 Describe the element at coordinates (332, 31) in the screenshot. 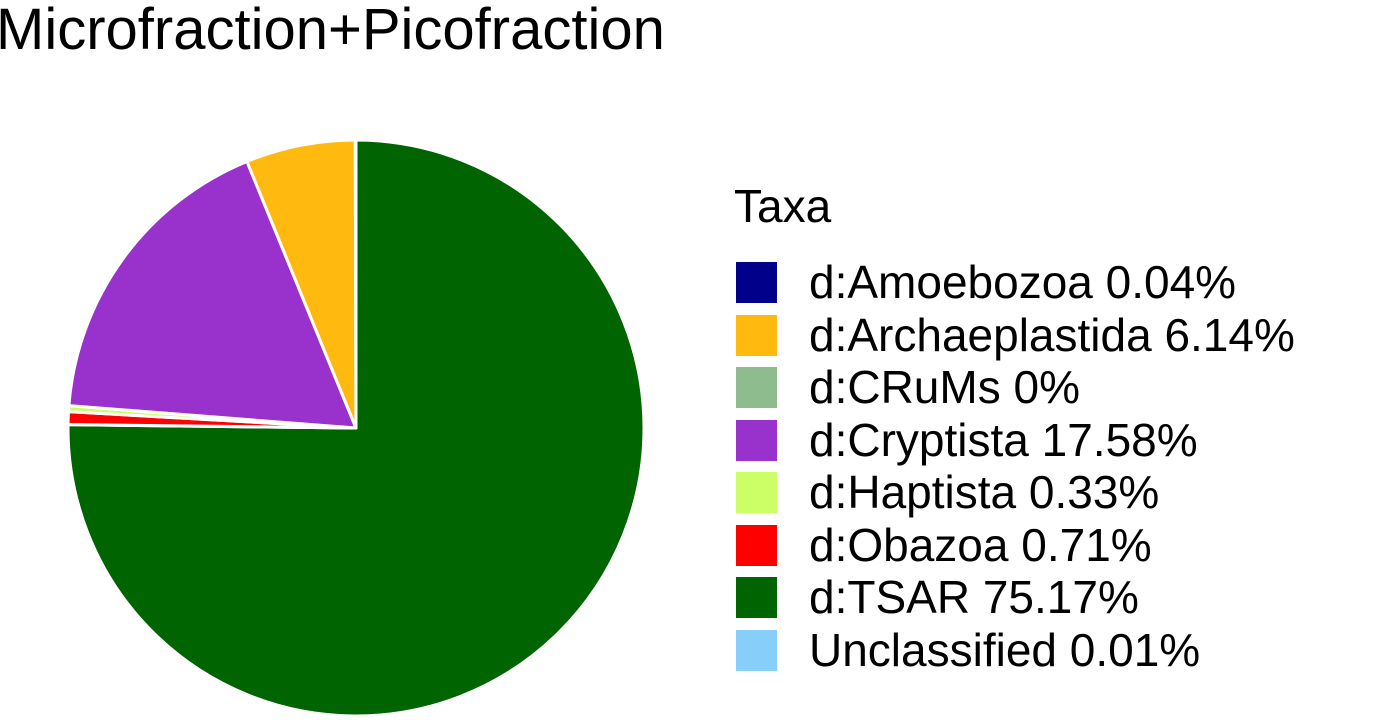

I see `chart-title: Microfraction+Picofraction` at that location.